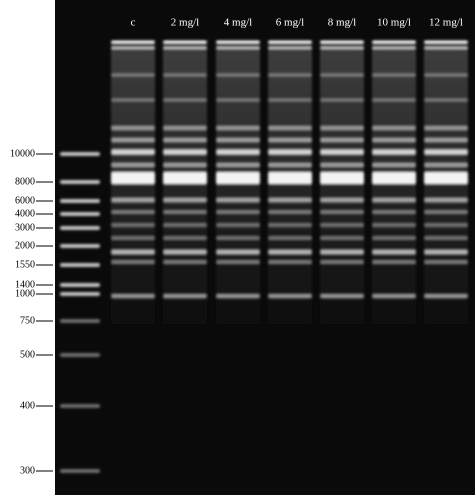 The height and width of the screenshot is (495, 475). What do you see at coordinates (25, 181) in the screenshot?
I see `marker-label: 8000` at bounding box center [25, 181].